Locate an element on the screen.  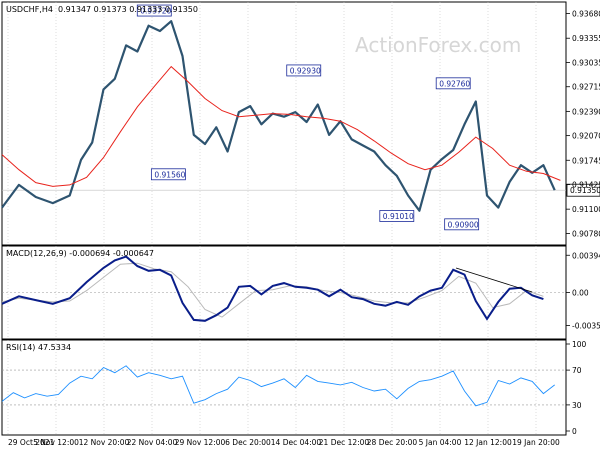
rsi-layer is located at coordinates (283, 386).